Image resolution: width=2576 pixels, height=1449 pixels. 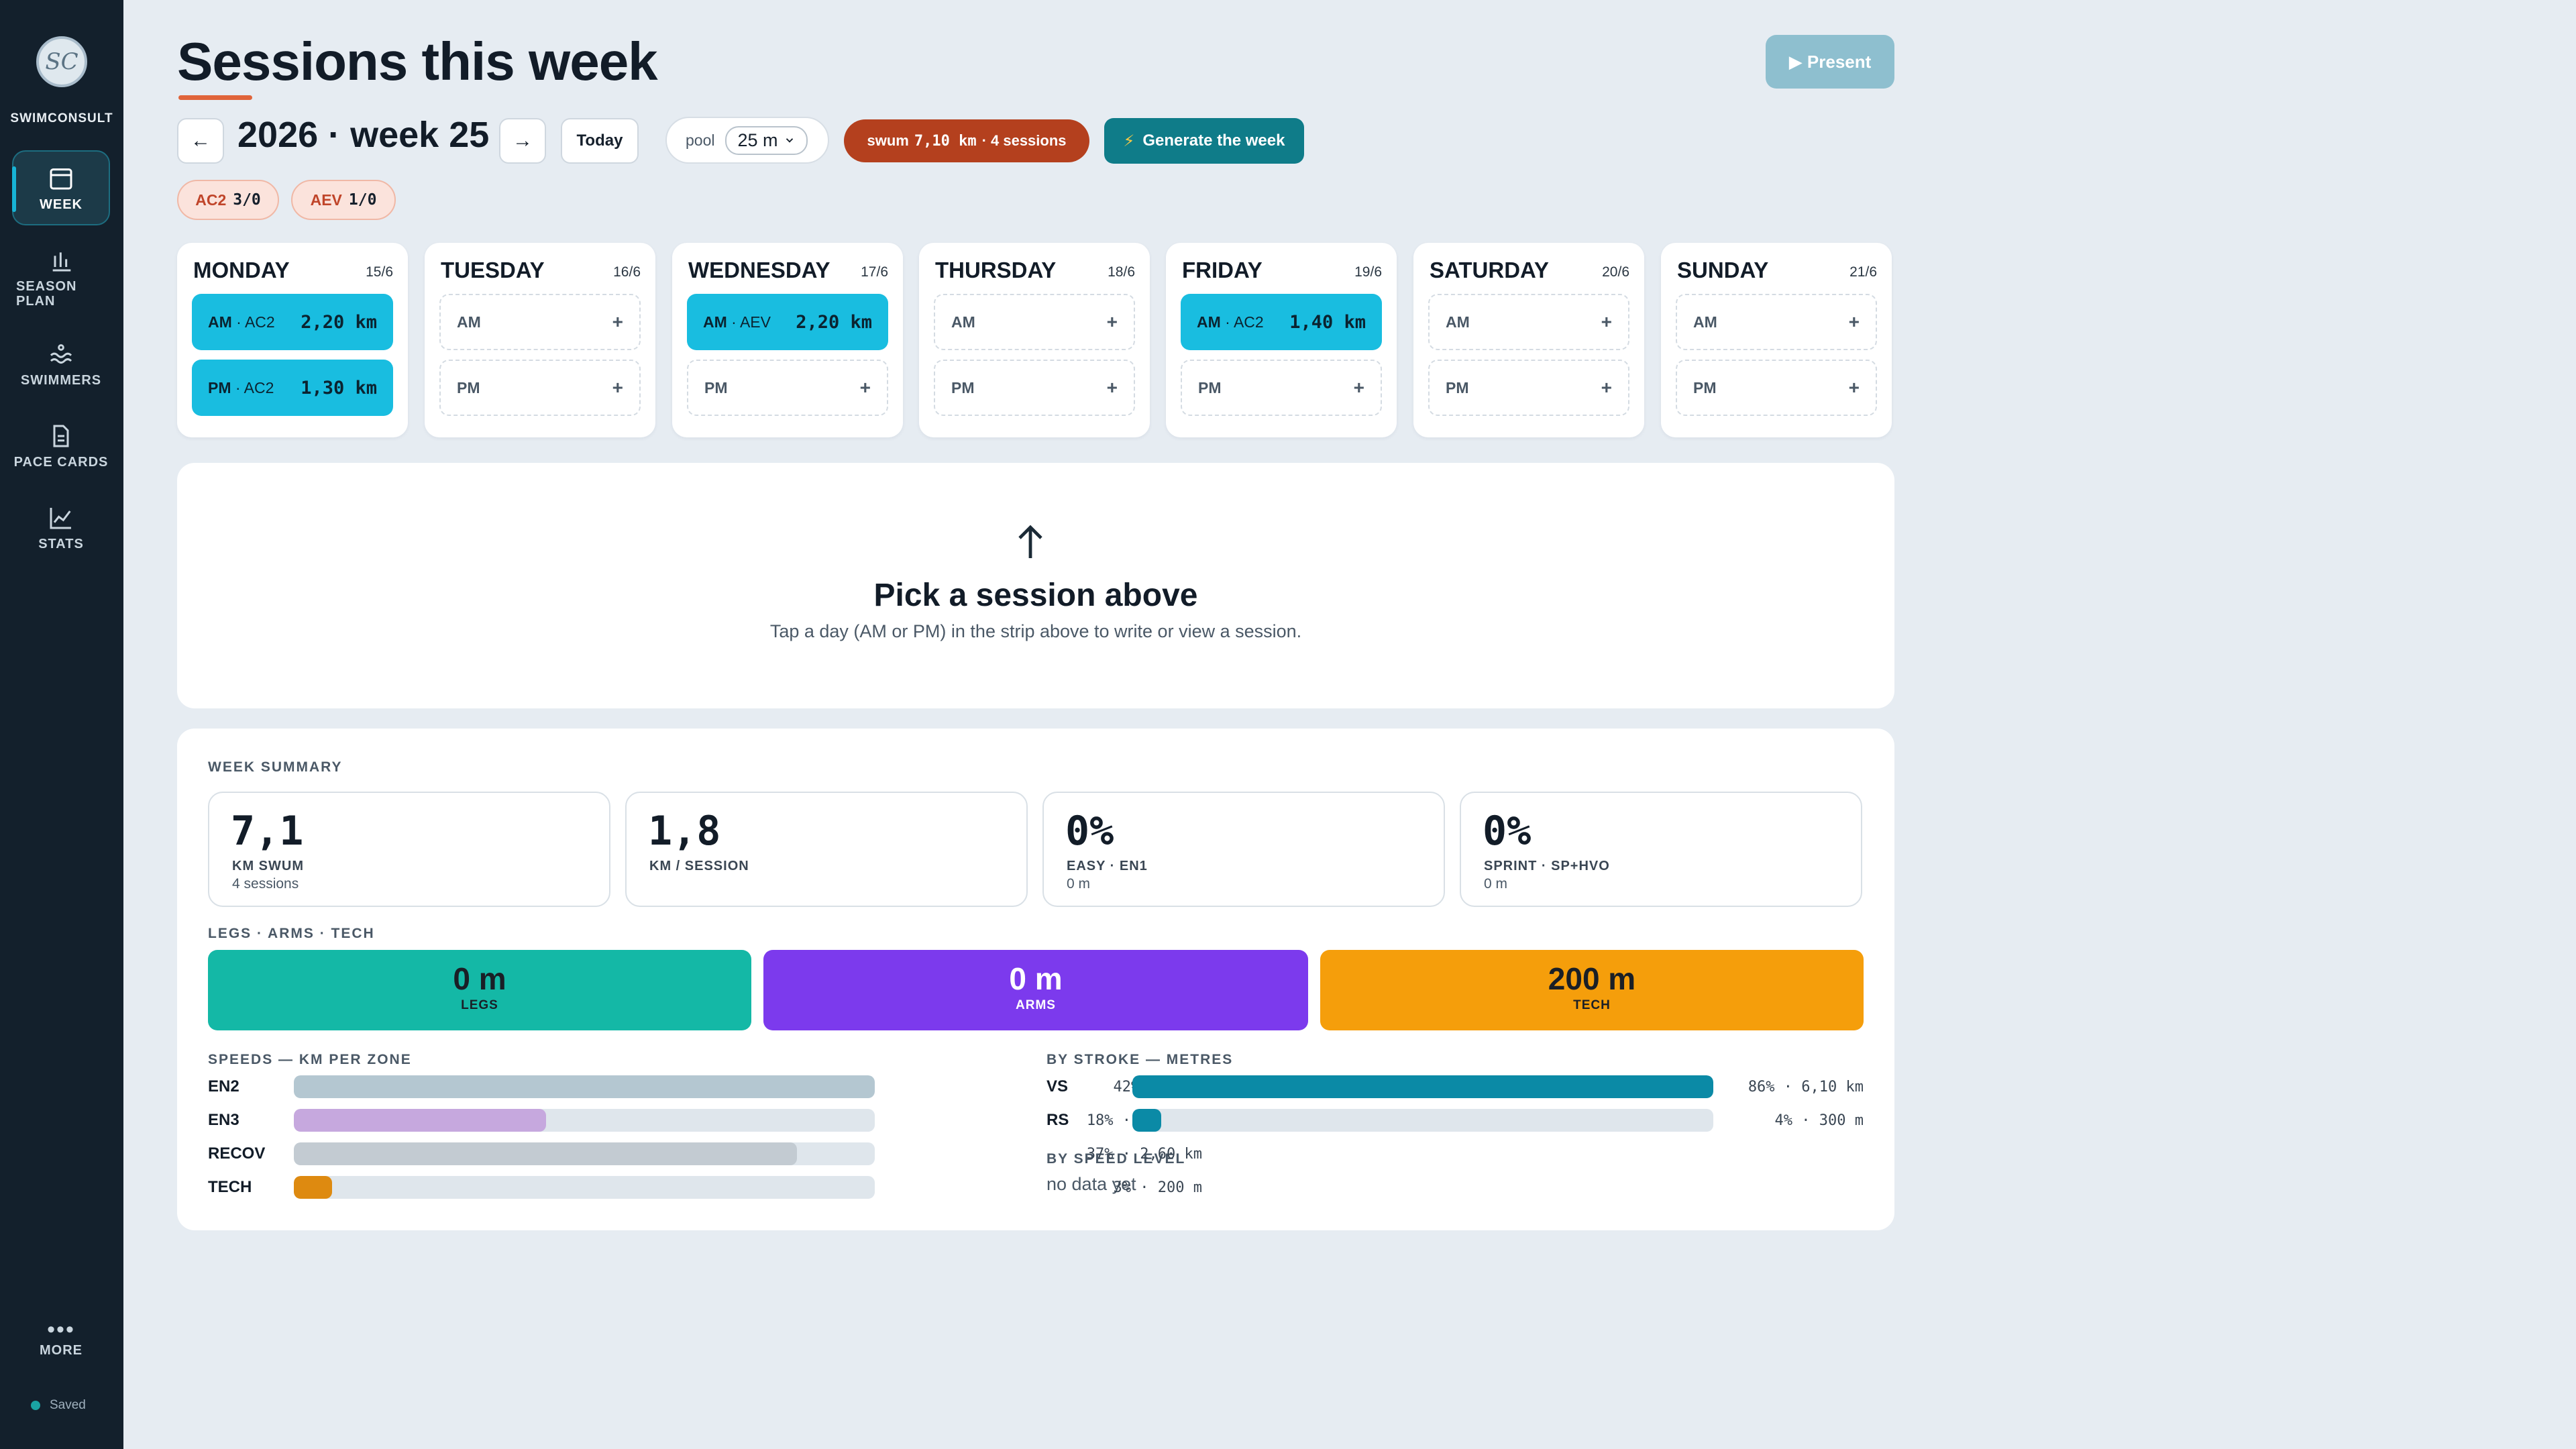 I want to click on nav-stats: STATS, so click(x=61, y=534).